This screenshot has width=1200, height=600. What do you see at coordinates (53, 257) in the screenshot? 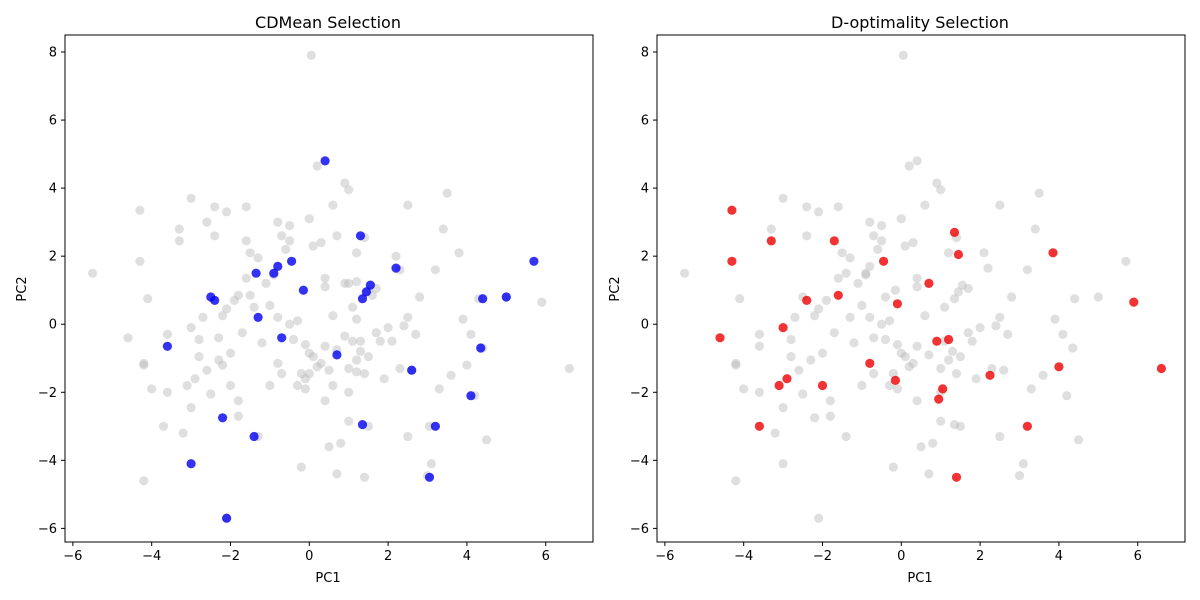
I see `y-tick-label: 2` at bounding box center [53, 257].